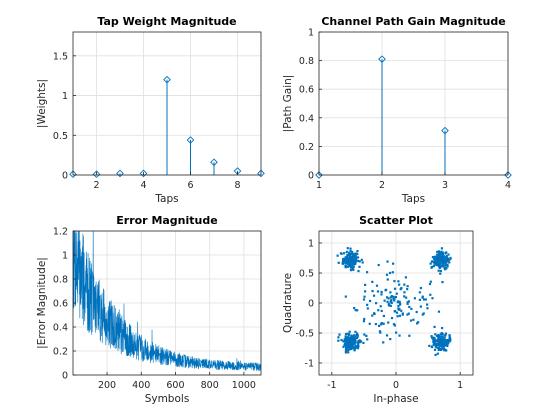 The width and height of the screenshot is (560, 420). What do you see at coordinates (60, 232) in the screenshot?
I see `y-tick-label: 1.2` at bounding box center [60, 232].